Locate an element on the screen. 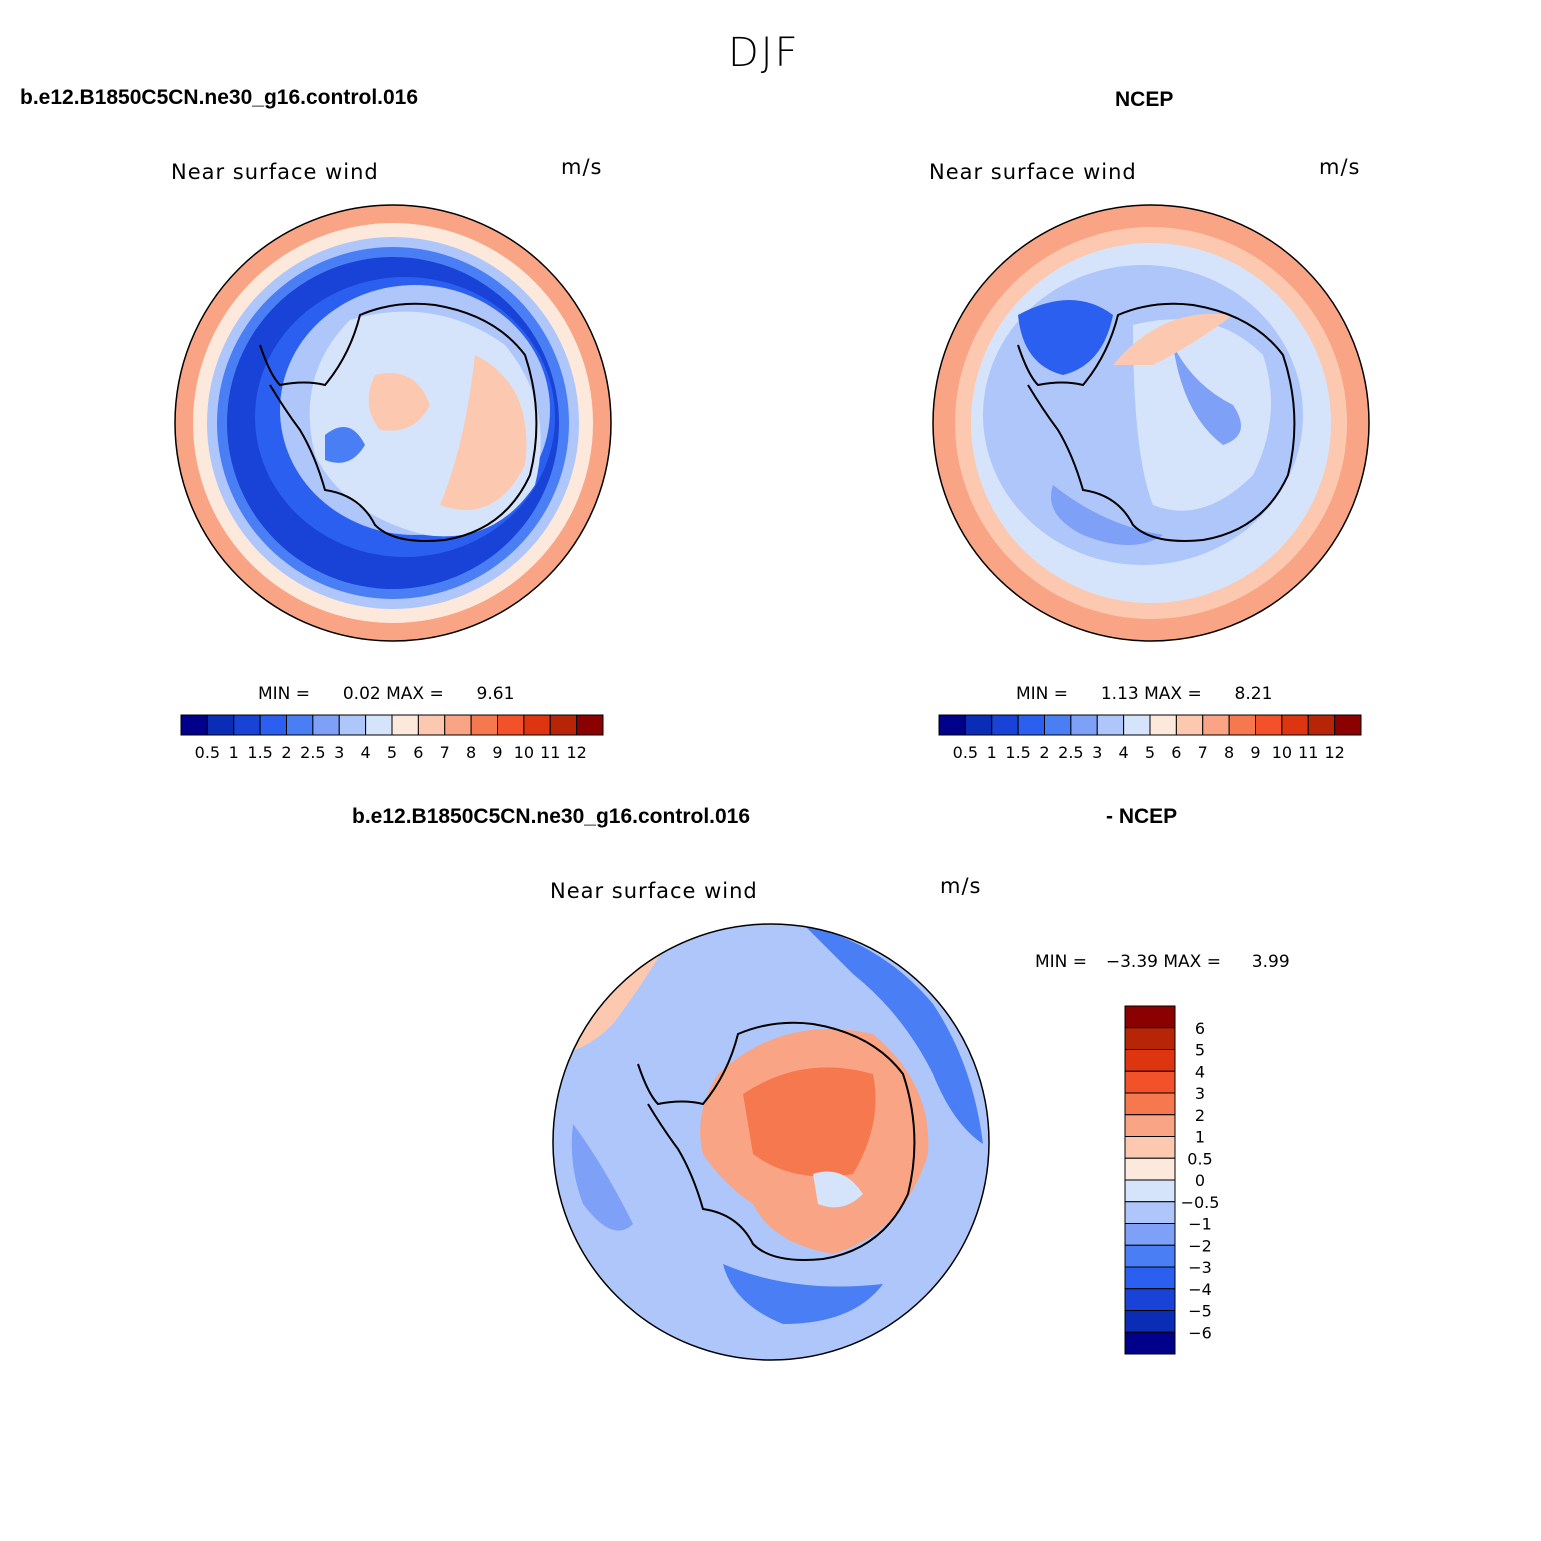 Image resolution: width=1541 pixels, height=1541 pixels. panel-1-minmax: MIN = 0.02 MAX = 9.61 is located at coordinates (386, 694).